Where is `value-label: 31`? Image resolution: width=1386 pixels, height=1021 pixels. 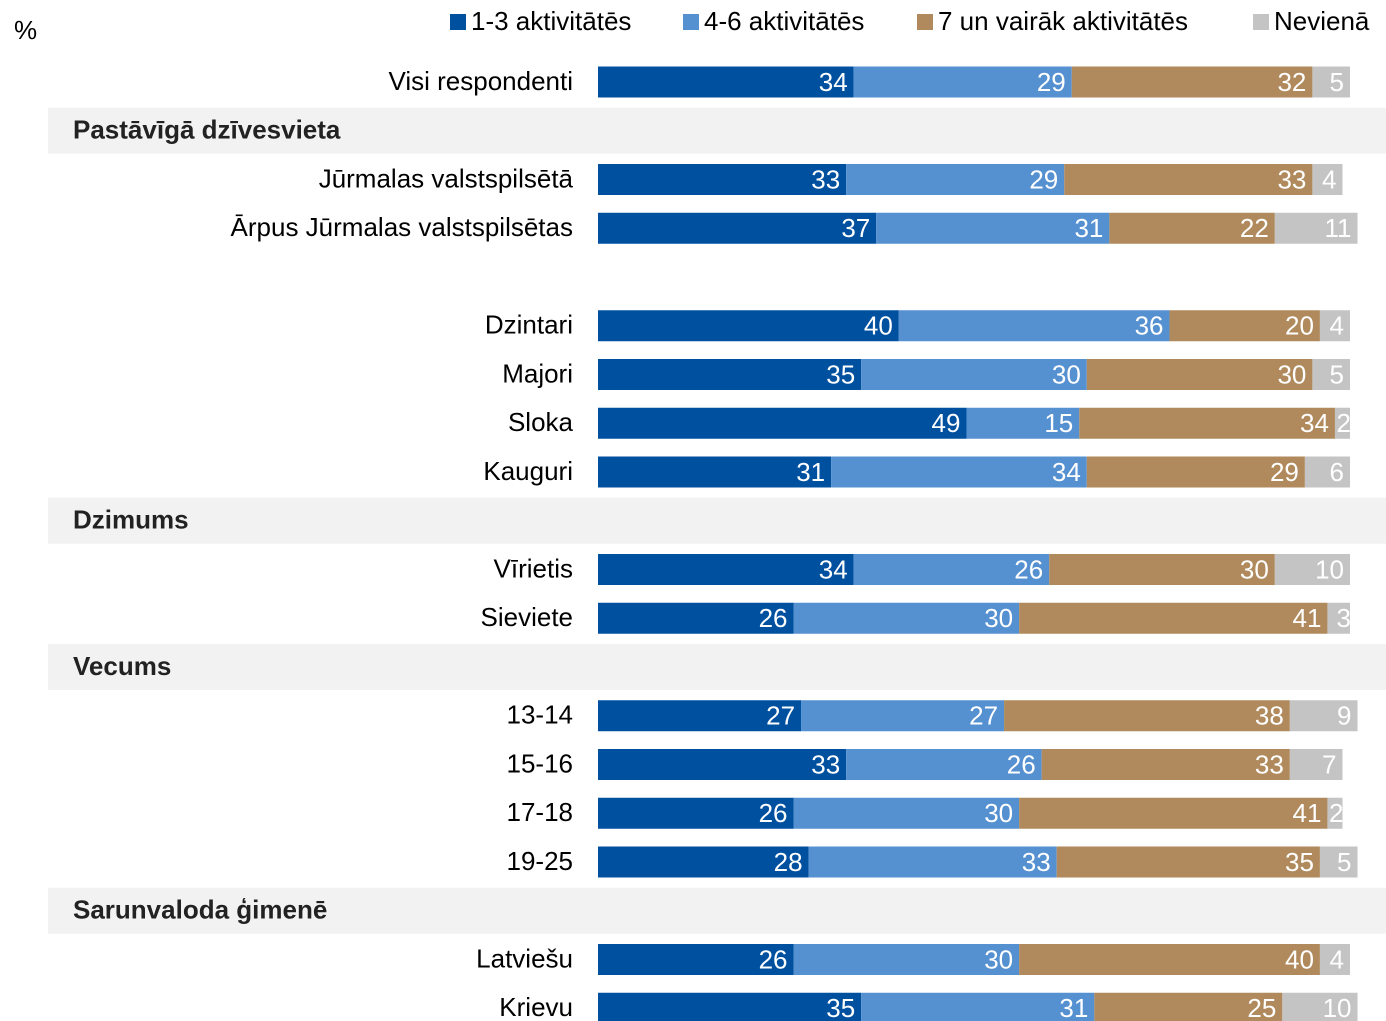
value-label: 31 is located at coordinates (1073, 1007).